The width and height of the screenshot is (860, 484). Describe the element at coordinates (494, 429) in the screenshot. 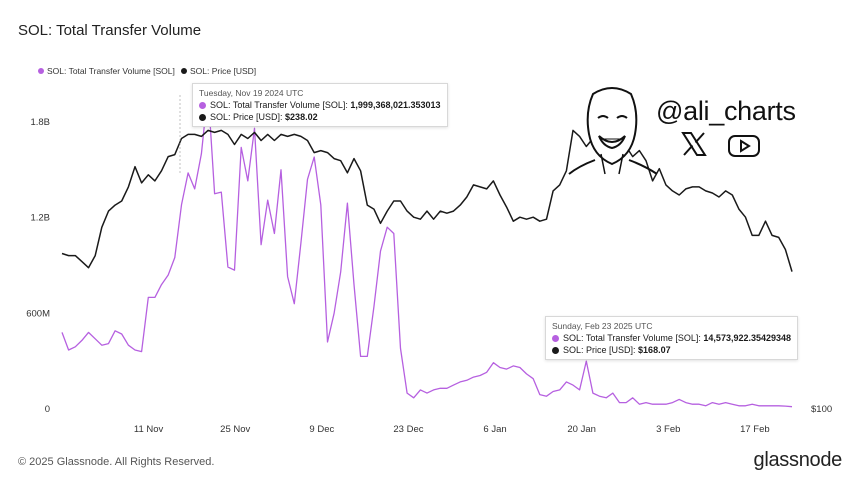

I see `x-tick-label: 6 Jan` at that location.